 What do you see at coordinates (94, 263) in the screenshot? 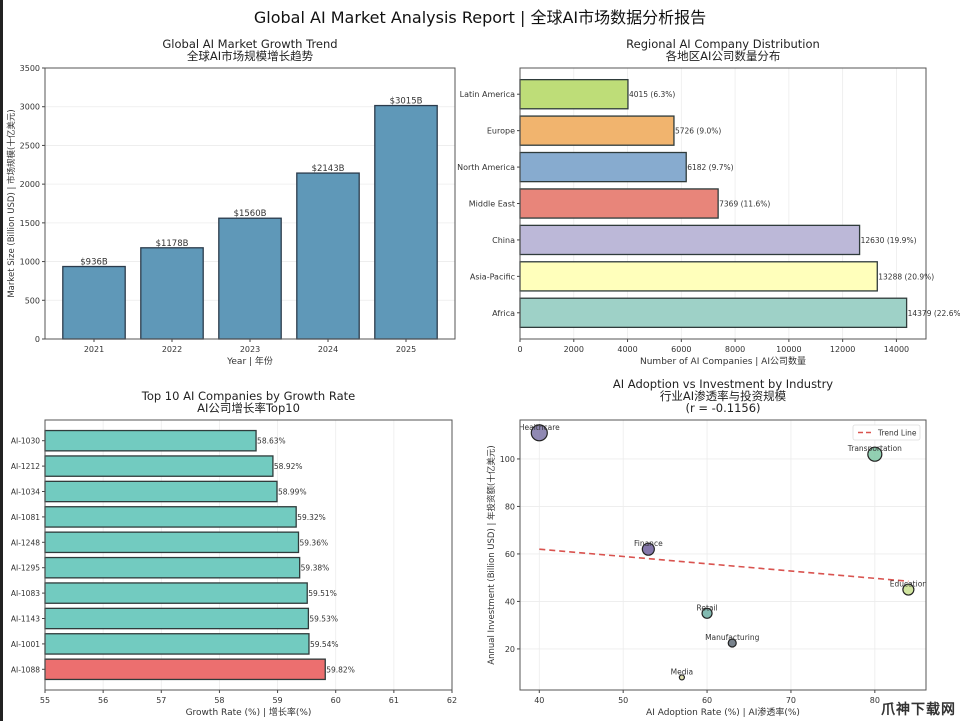
I see `data-label: $936B` at bounding box center [94, 263].